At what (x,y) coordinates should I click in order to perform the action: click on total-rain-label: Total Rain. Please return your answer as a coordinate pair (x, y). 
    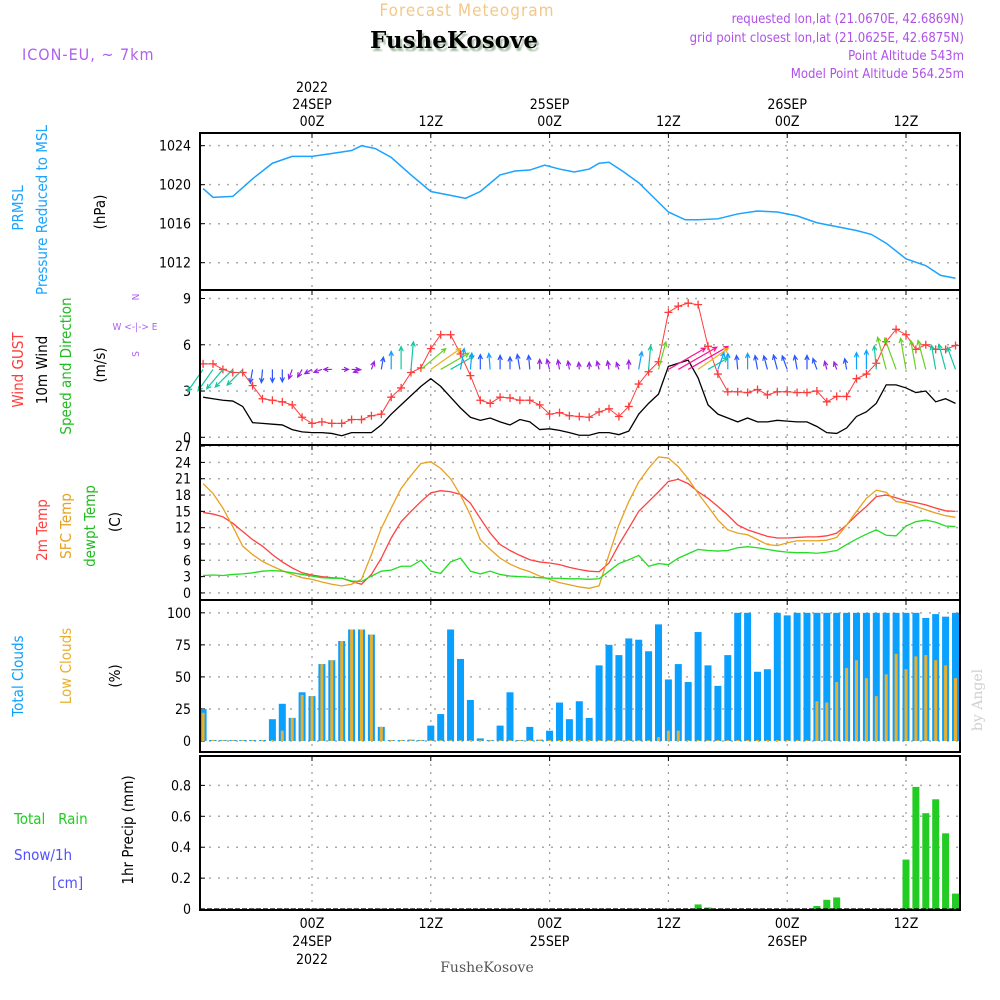
    Looking at the image, I should click on (50, 819).